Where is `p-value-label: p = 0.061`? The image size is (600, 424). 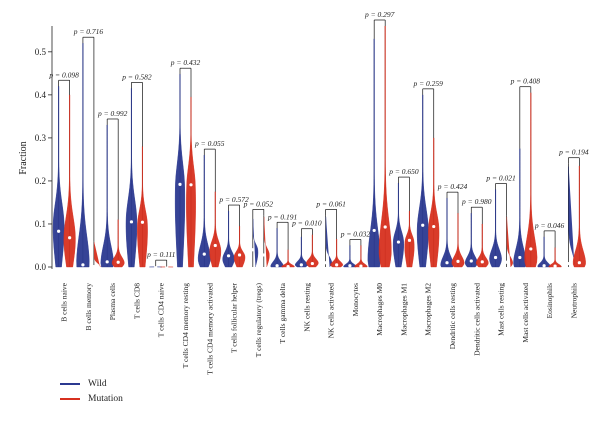
p-value-label: p = 0.061 is located at coordinates (330, 203).